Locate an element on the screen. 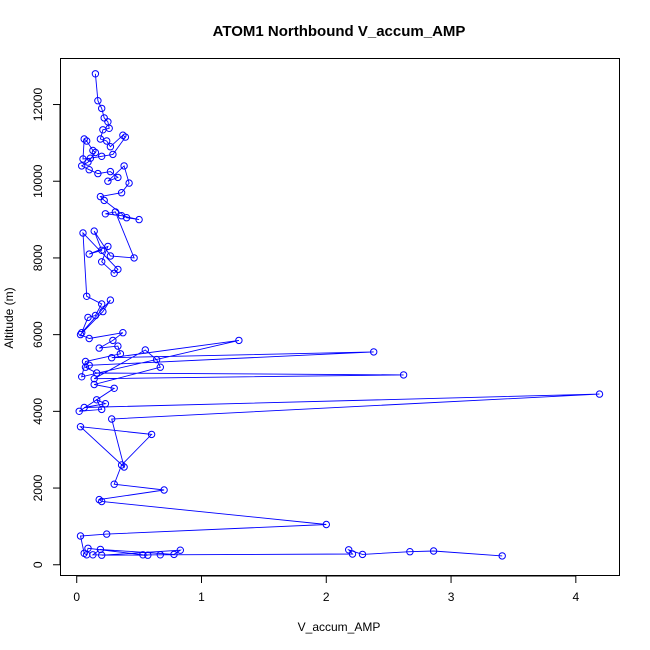 The height and width of the screenshot is (650, 650). x-tick-label: 4 is located at coordinates (575, 597).